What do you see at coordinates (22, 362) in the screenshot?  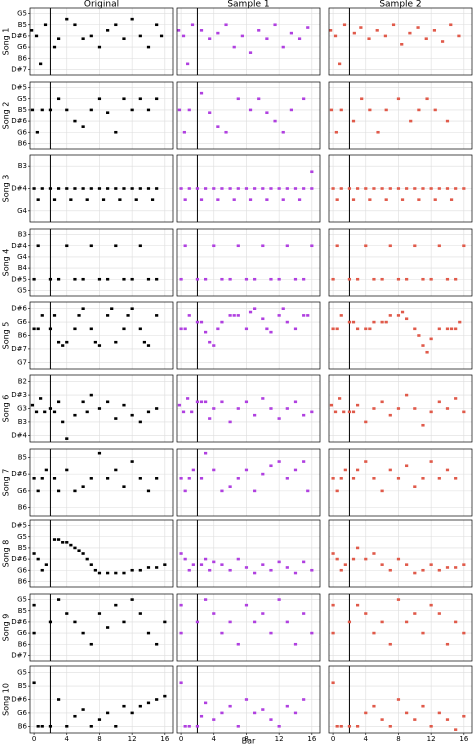 I see `y-tick-label: G7` at bounding box center [22, 362].